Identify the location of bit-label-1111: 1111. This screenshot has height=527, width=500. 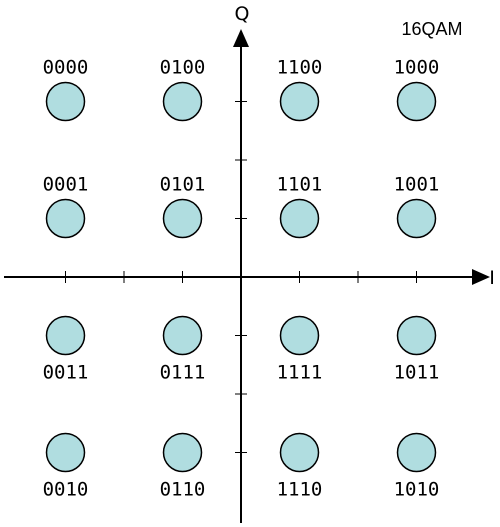
(300, 373).